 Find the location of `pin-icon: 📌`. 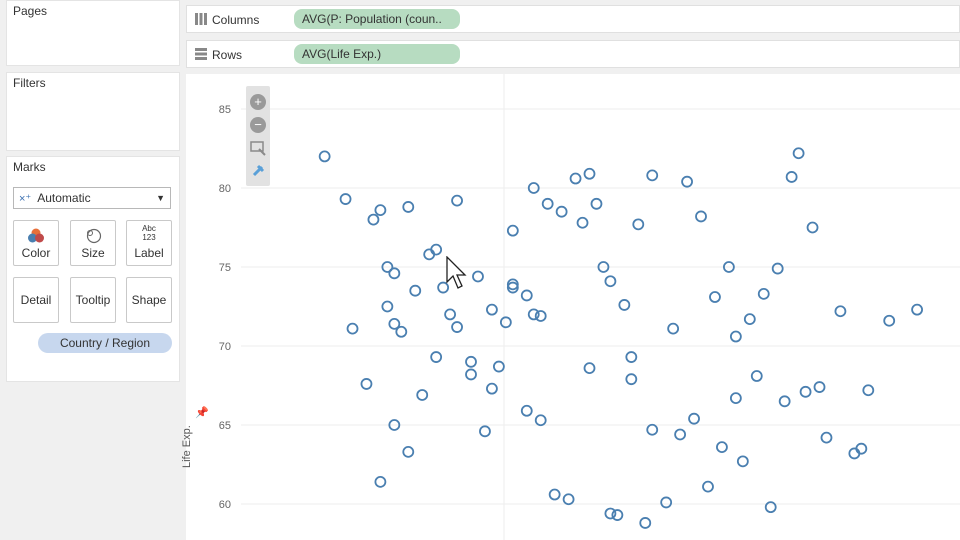

pin-icon: 📌 is located at coordinates (202, 413).